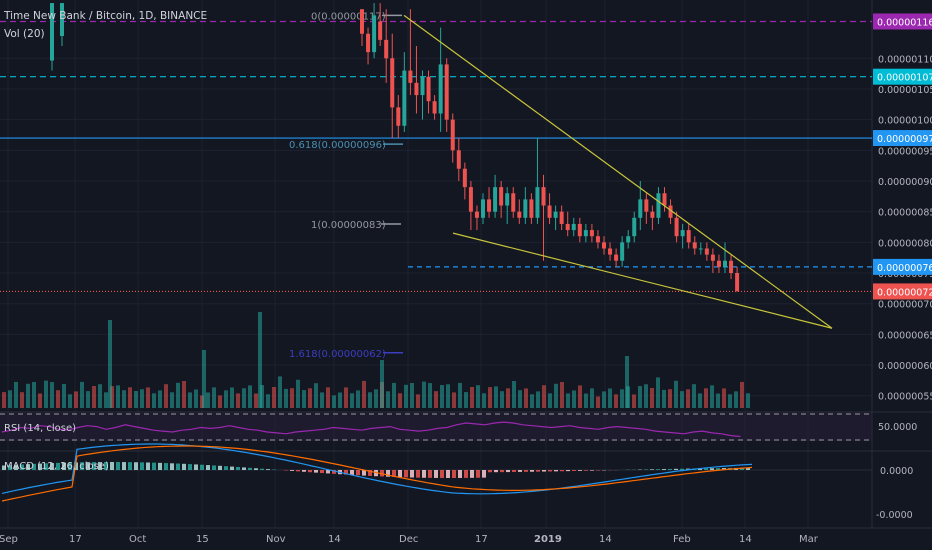 The width and height of the screenshot is (932, 550). I want to click on price-label-box, so click(902, 266).